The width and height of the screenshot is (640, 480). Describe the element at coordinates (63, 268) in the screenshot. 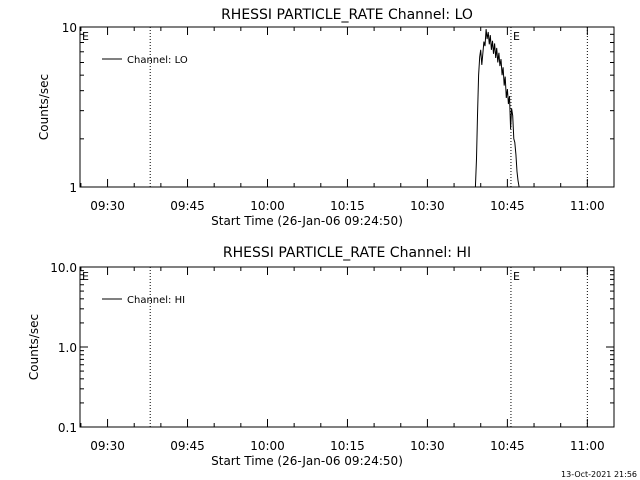

I see `y-tick-label: 10.0` at that location.